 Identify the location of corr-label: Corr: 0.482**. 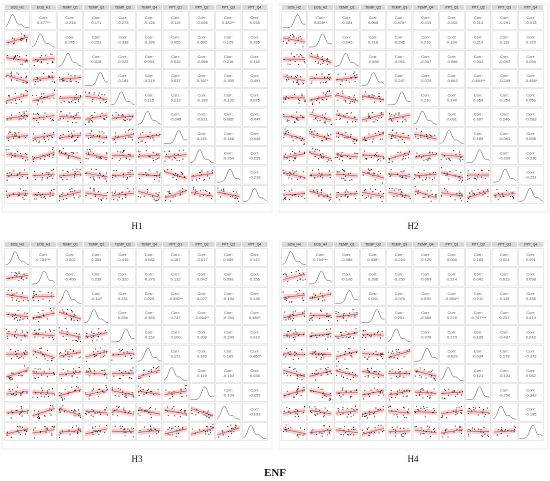
(229, 20).